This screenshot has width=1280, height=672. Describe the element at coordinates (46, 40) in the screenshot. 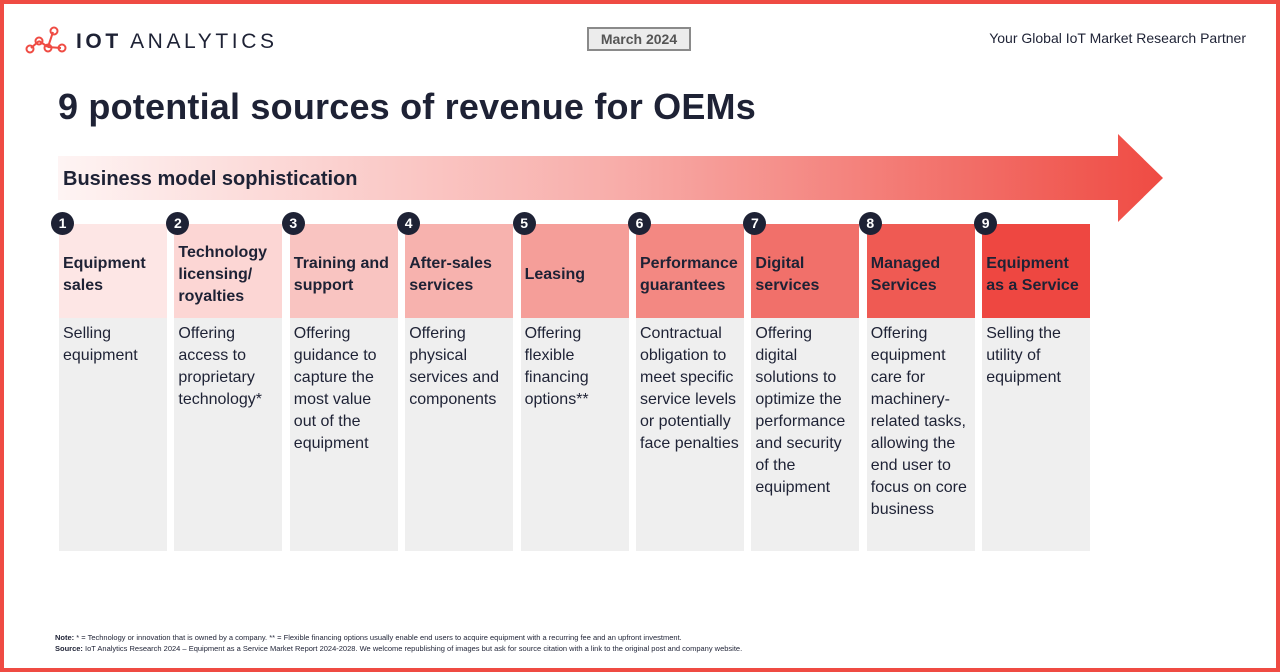

I see `network-nodes-icon` at that location.